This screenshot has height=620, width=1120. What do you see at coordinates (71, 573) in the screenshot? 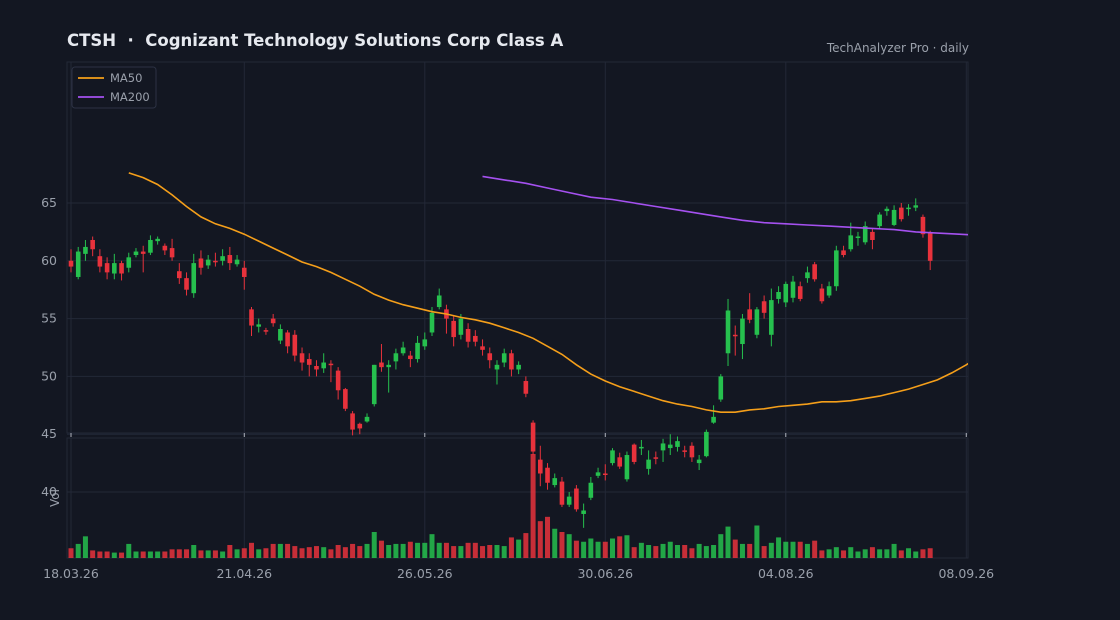
I see `x-tick-label: 18.03.26` at bounding box center [71, 573].